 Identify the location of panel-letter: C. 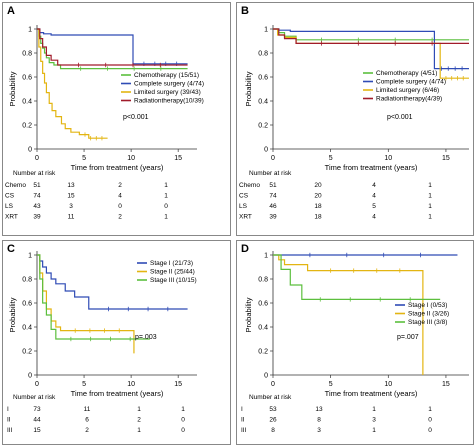
(11, 249).